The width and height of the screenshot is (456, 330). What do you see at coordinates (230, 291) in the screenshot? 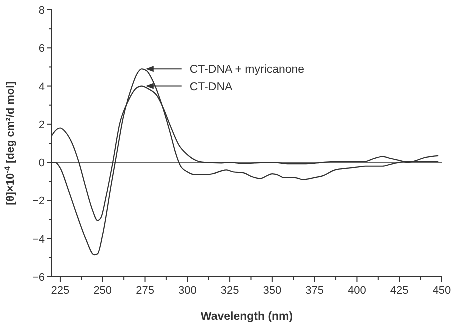
I see `x-tick-label: 325` at bounding box center [230, 291].